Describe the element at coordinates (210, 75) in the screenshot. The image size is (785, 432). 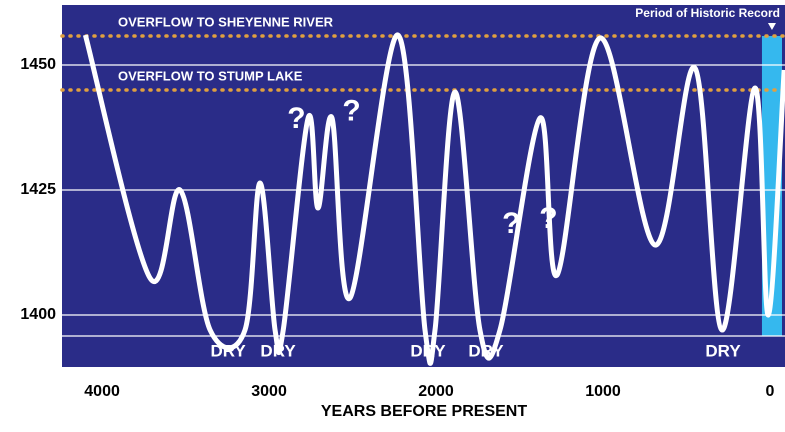
I see `overflow-label: OVERFLOW TO STUMP LAKE` at that location.